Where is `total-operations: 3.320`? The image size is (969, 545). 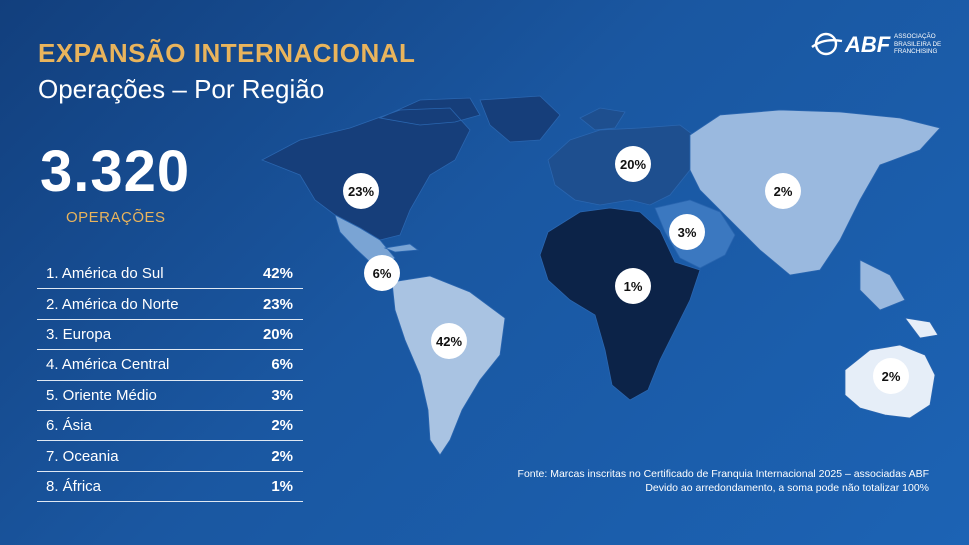
total-operations: 3.320 is located at coordinates (115, 171).